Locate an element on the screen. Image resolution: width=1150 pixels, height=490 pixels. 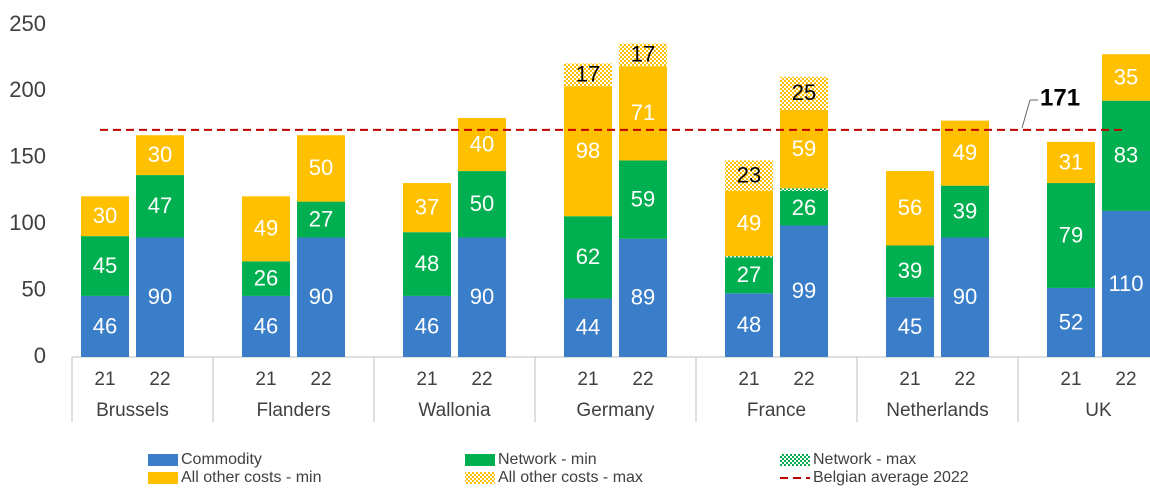
data-label: 47 is located at coordinates (160, 205).